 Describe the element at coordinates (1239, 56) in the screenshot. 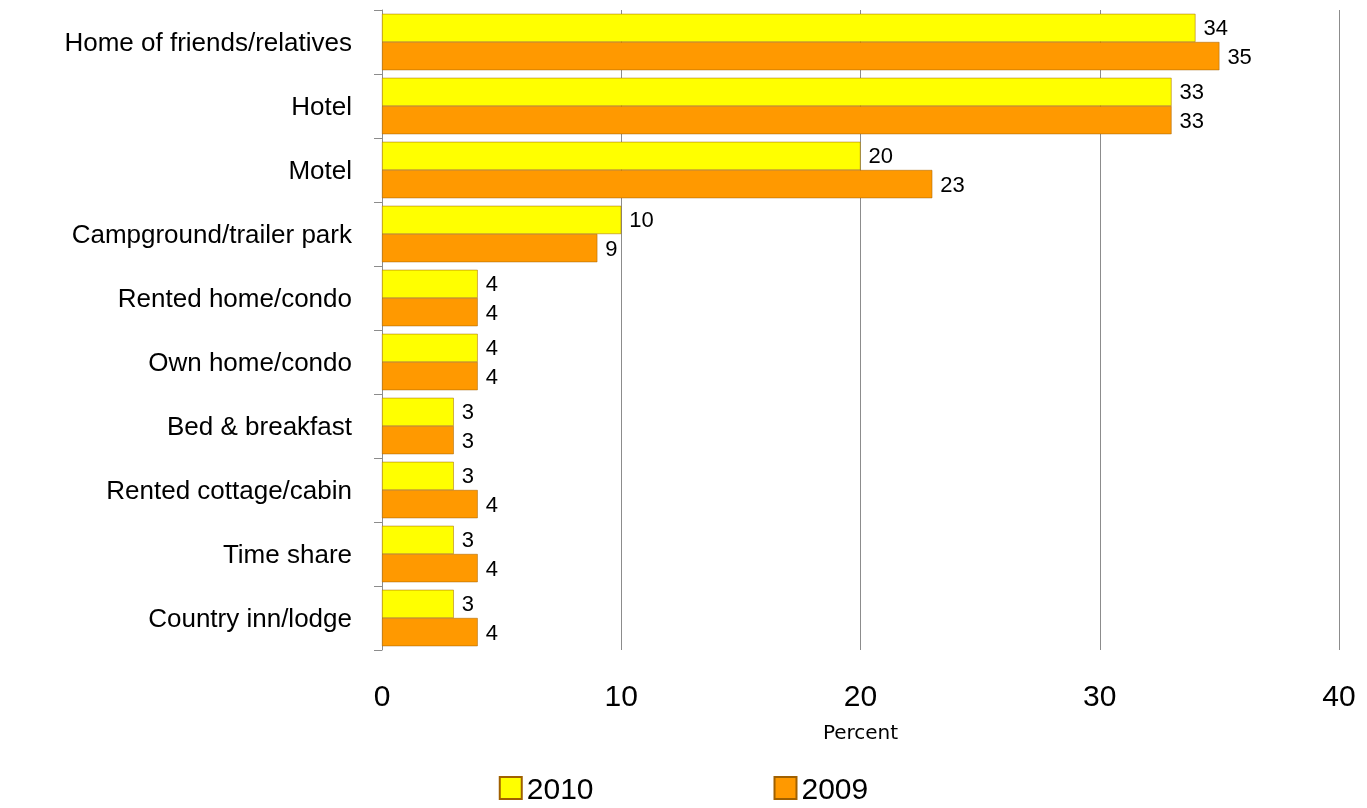

I see `data-label: 35` at that location.